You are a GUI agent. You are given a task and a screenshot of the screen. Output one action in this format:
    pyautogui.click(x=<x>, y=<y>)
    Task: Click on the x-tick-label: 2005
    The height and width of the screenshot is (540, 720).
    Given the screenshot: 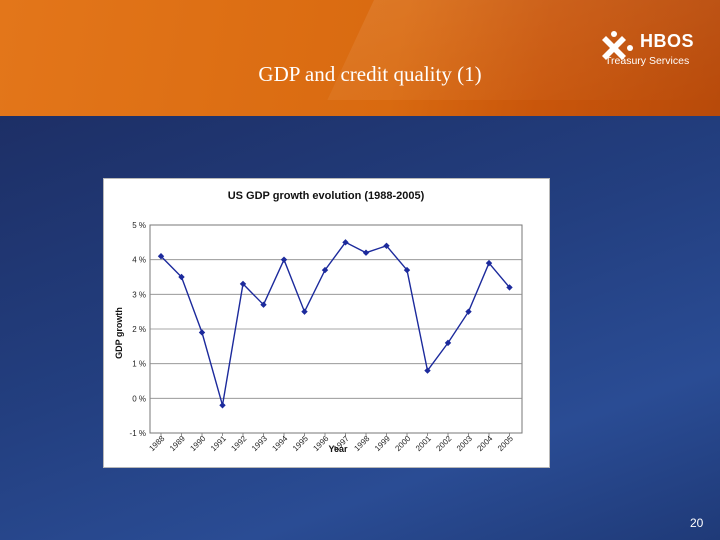 What is the action you would take?
    pyautogui.click(x=505, y=443)
    